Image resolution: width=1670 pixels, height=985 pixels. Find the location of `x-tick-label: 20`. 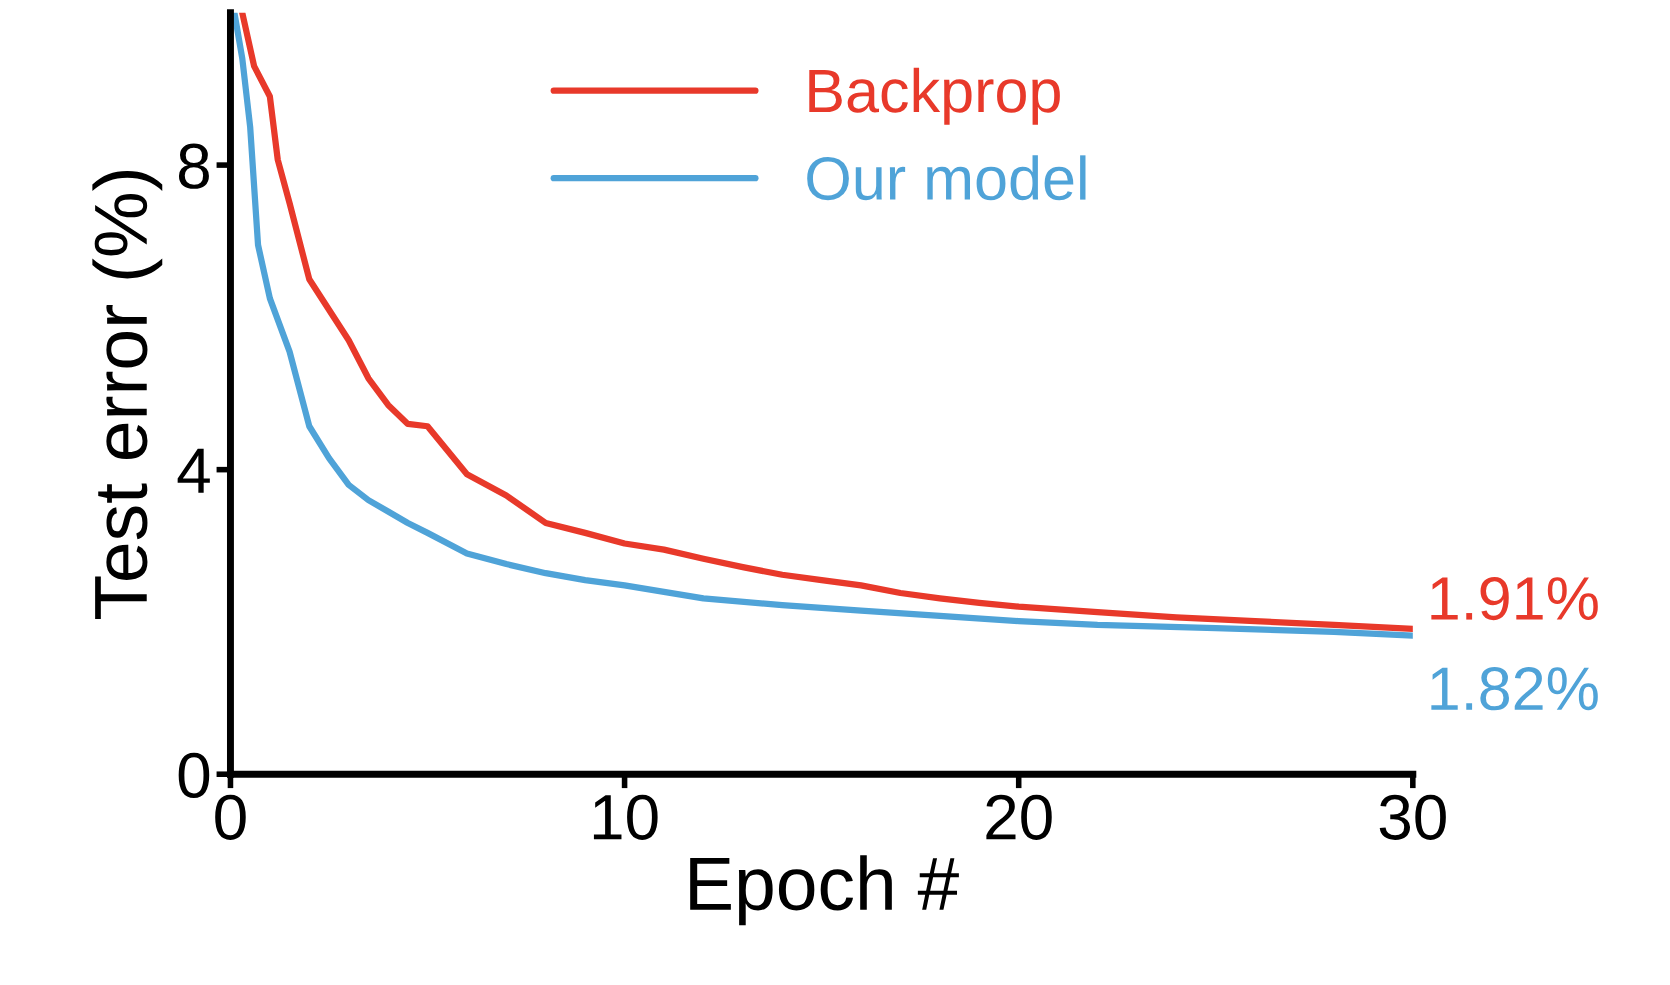

x-tick-label: 20 is located at coordinates (1019, 817).